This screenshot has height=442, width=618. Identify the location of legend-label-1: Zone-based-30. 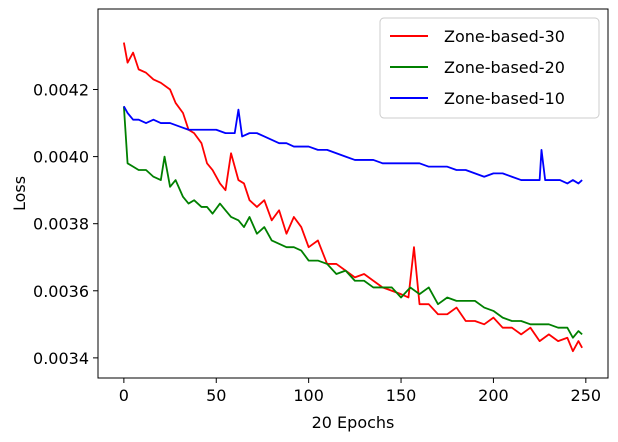
(504, 36).